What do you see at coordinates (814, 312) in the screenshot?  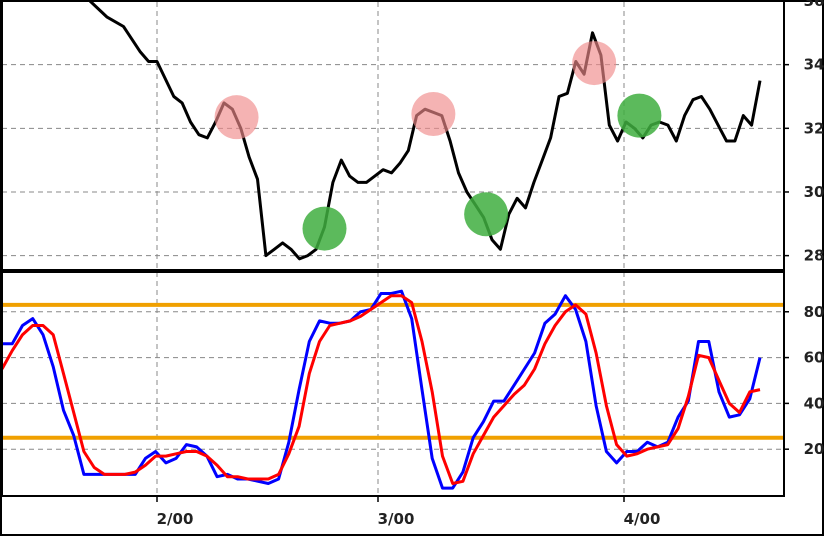 I see `y-tick-label: 80` at bounding box center [814, 312].